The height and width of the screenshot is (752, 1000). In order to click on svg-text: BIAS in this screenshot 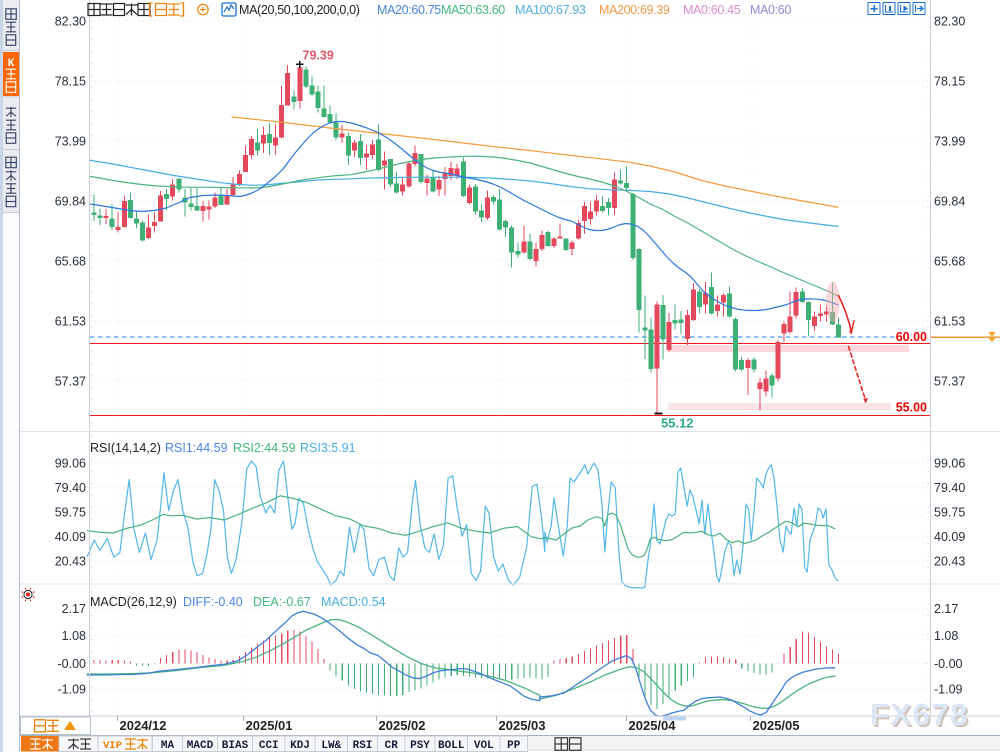, I will do `click(235, 746)`.